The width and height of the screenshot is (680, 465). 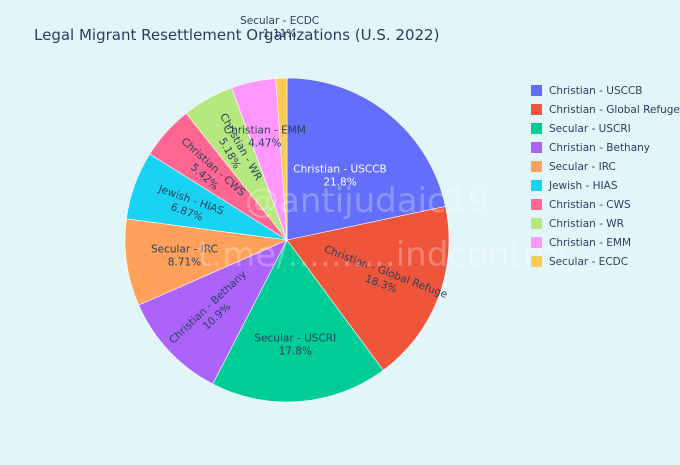 I want to click on legend-label-christian-emm: Christian - EMM, so click(x=590, y=243).